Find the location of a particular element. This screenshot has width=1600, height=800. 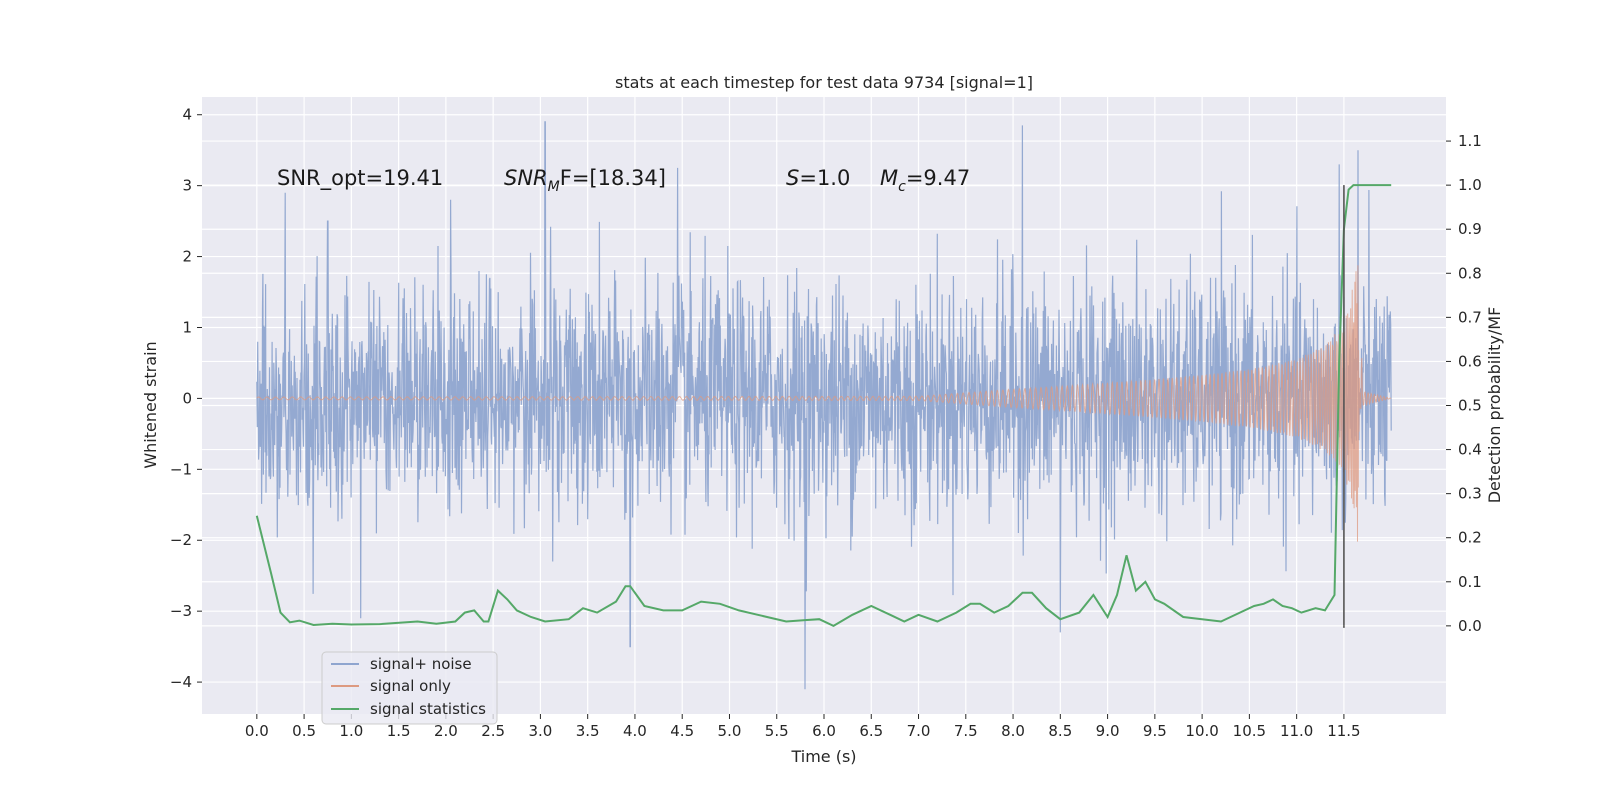

y-right-tick-label: 0.7 is located at coordinates (1470, 317).